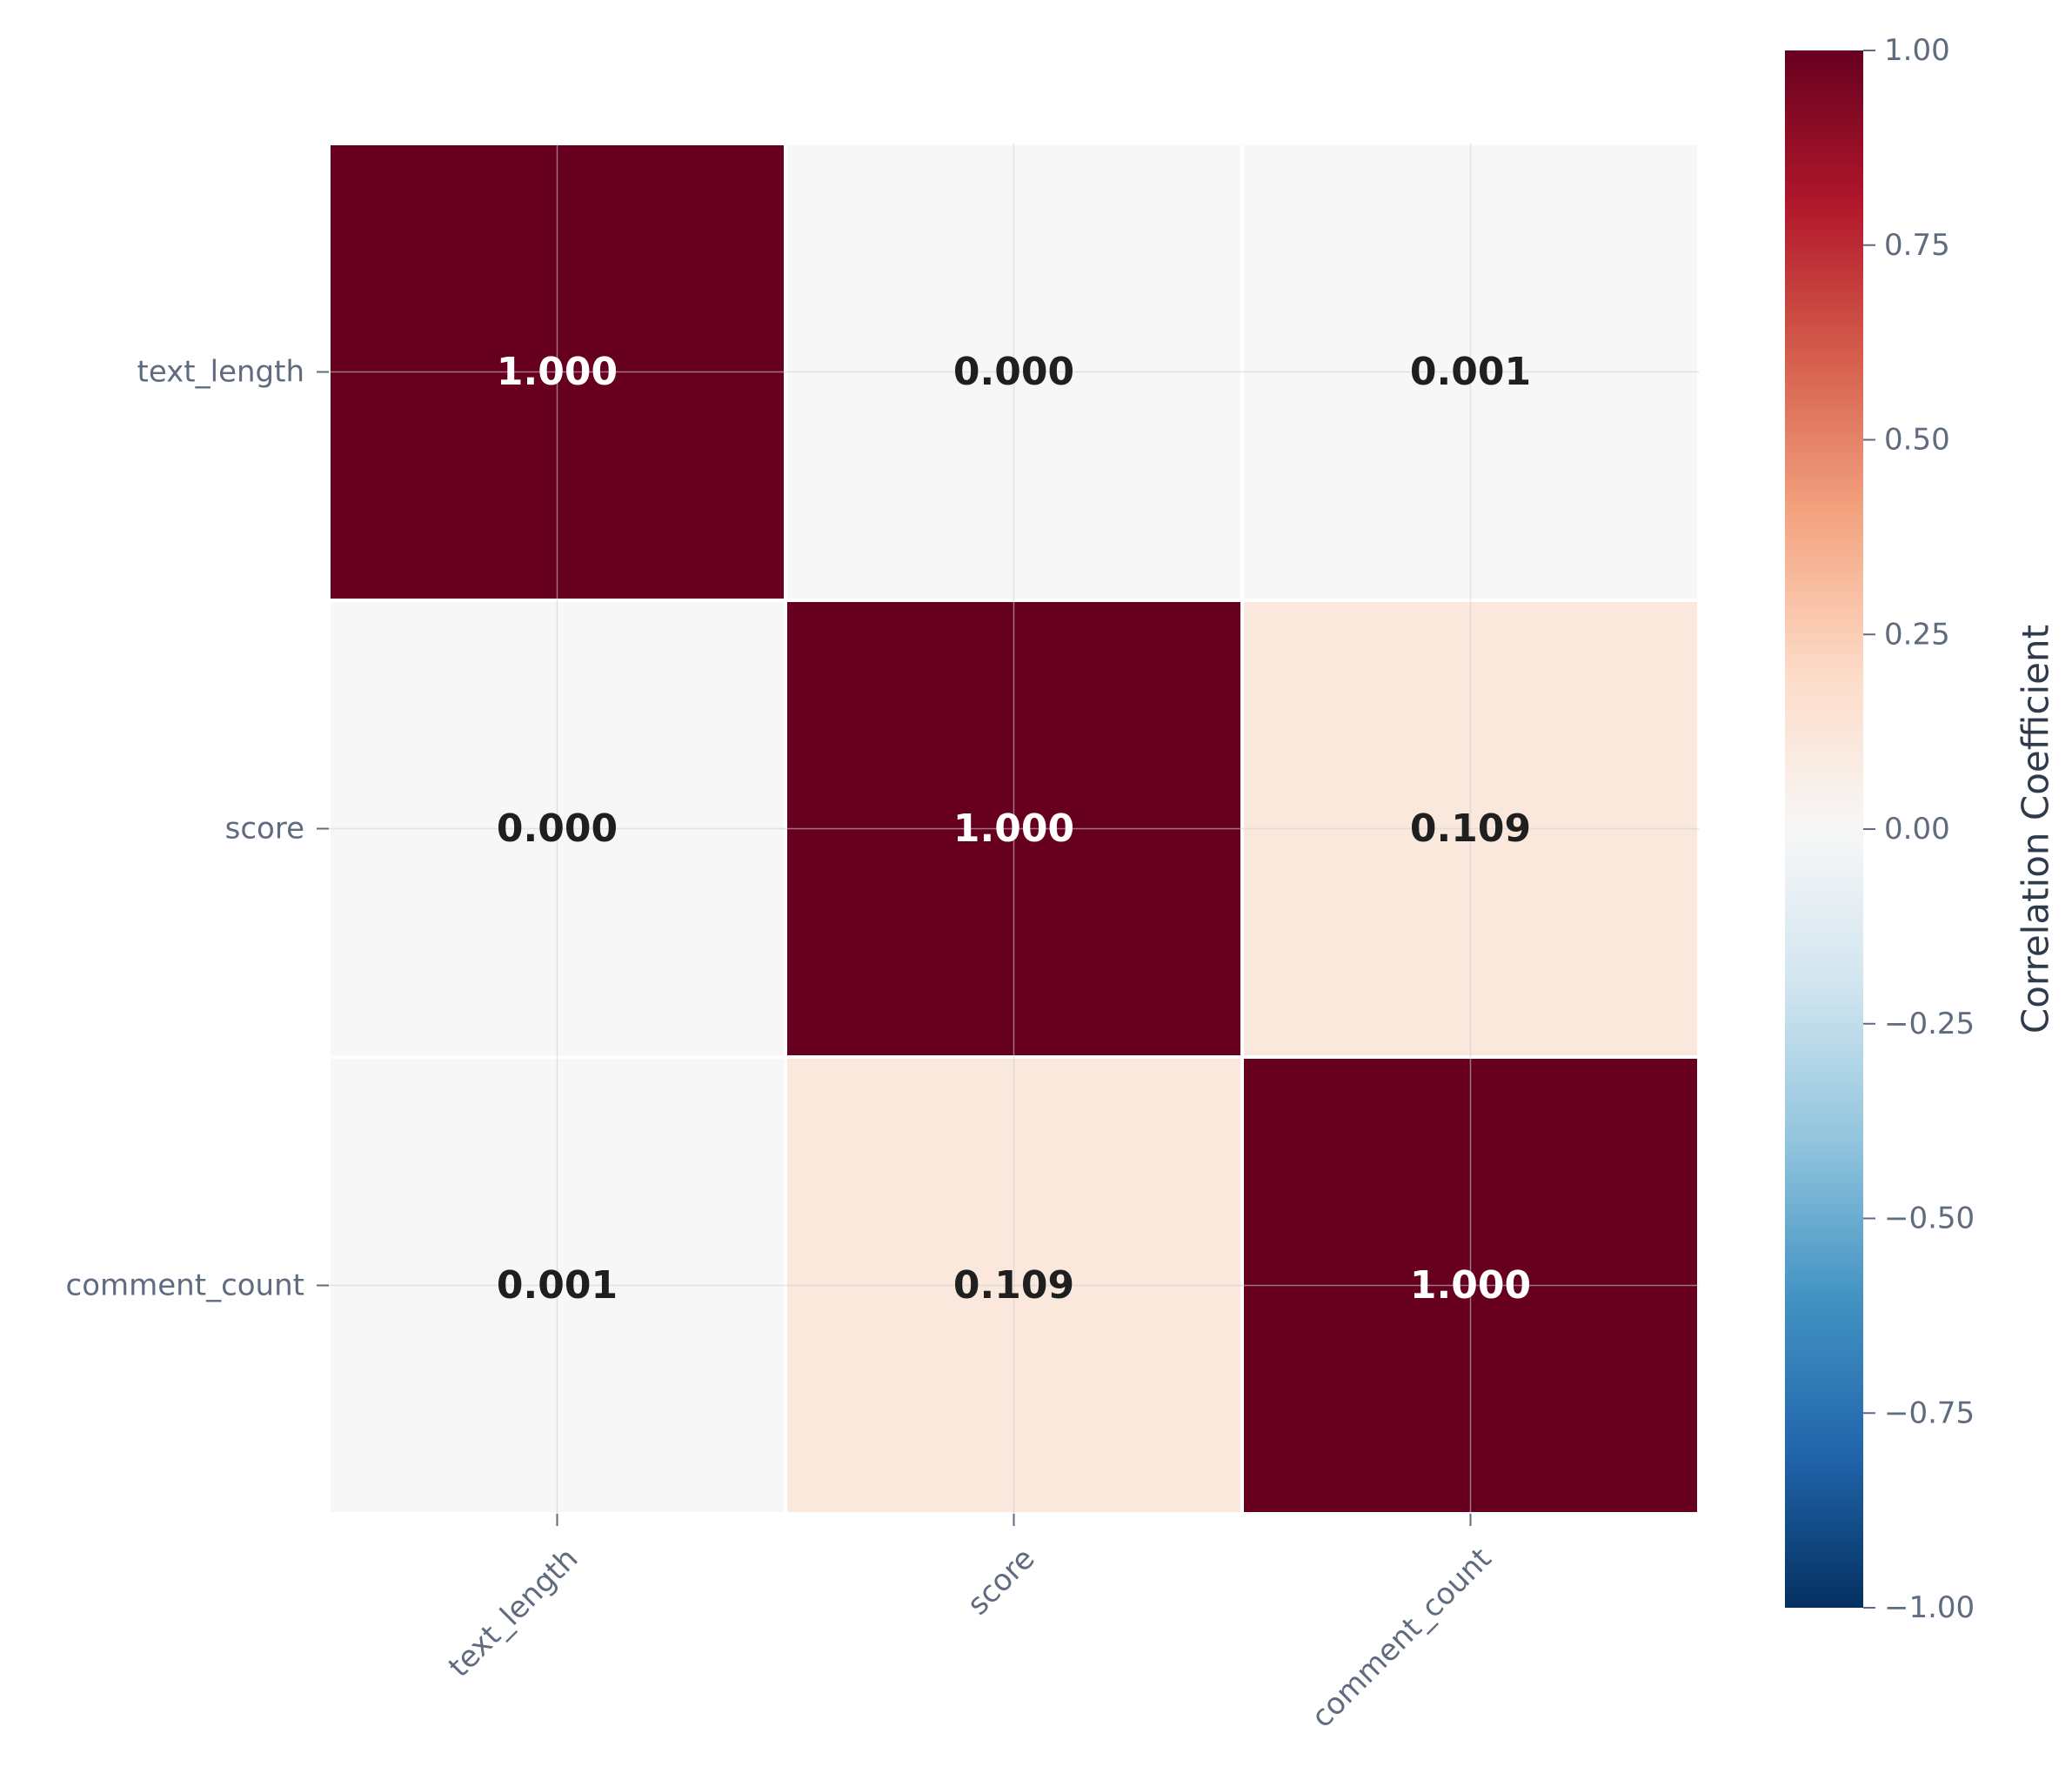 This screenshot has width=2072, height=1780. What do you see at coordinates (970, 1624) in the screenshot?
I see `x-axis: text_length score comment_count` at bounding box center [970, 1624].